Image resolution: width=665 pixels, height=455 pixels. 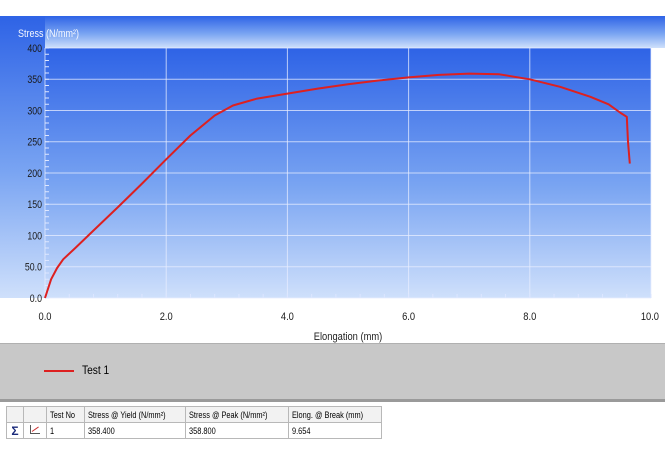 I want to click on x-tick-labels: 0.0 2.0 4.0 6.0 8.0 10.0, so click(x=349, y=317).